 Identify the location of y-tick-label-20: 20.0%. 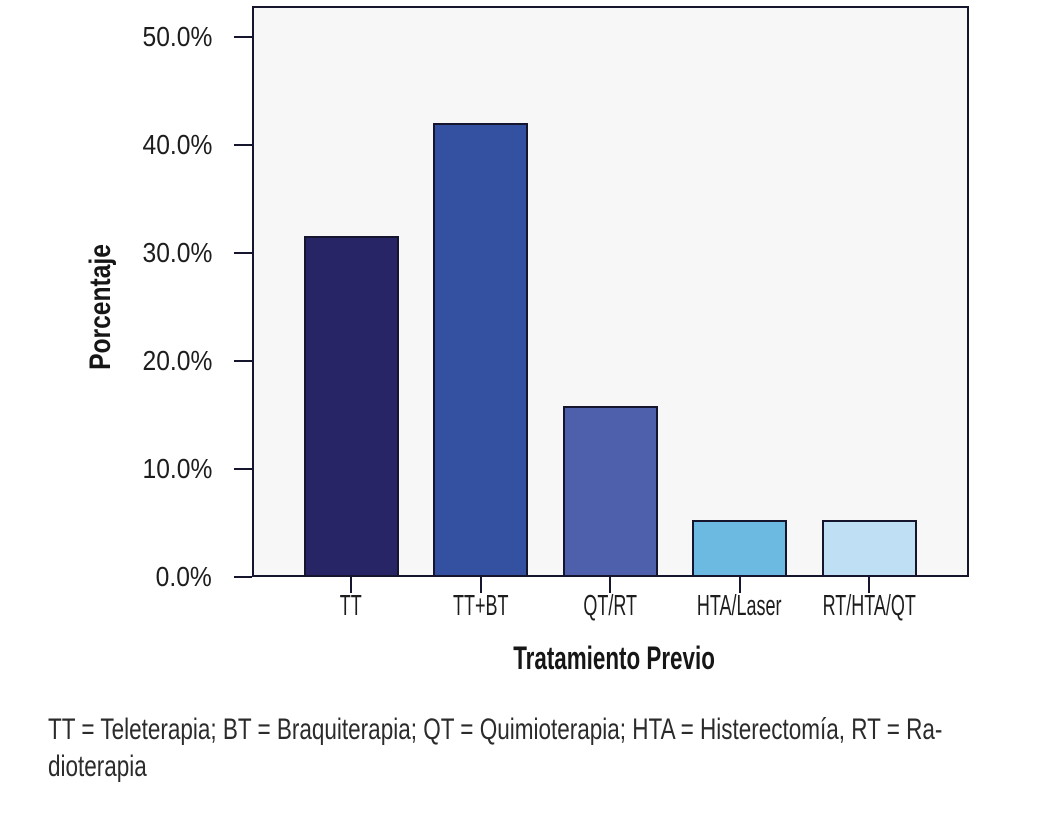
(177, 361).